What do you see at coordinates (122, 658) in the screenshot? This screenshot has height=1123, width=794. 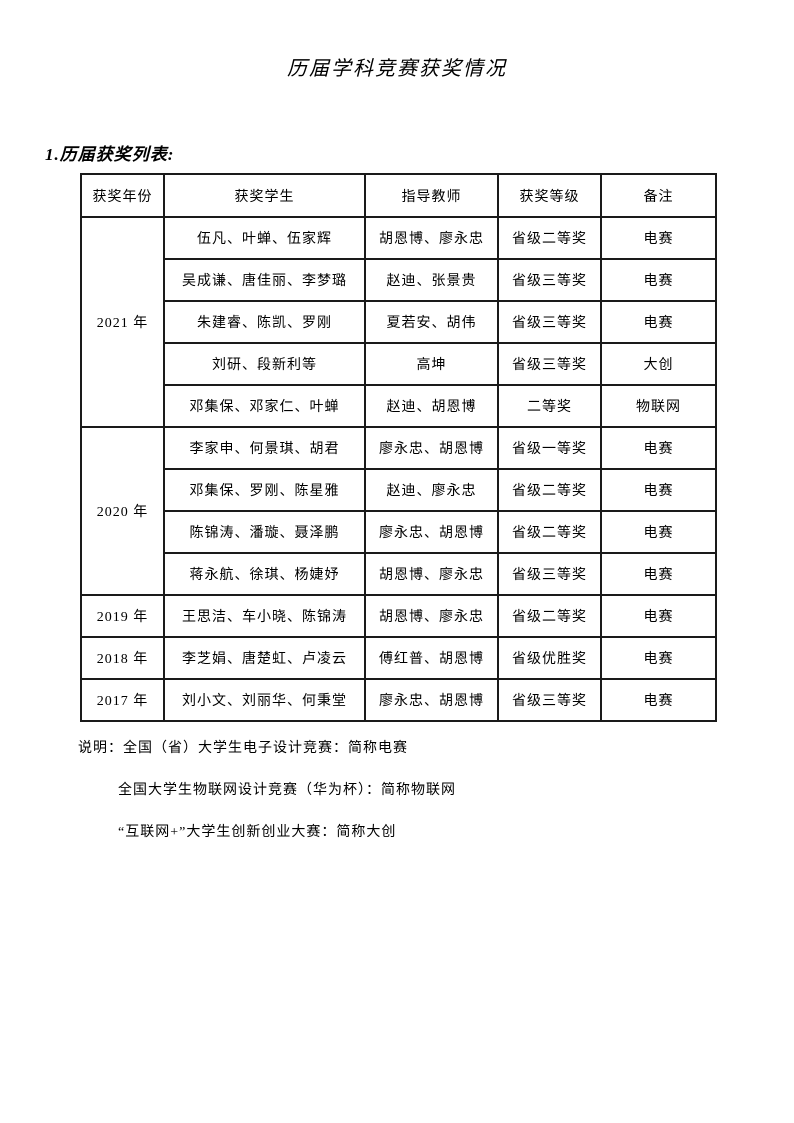 I see `year-cell: 2018 年` at bounding box center [122, 658].